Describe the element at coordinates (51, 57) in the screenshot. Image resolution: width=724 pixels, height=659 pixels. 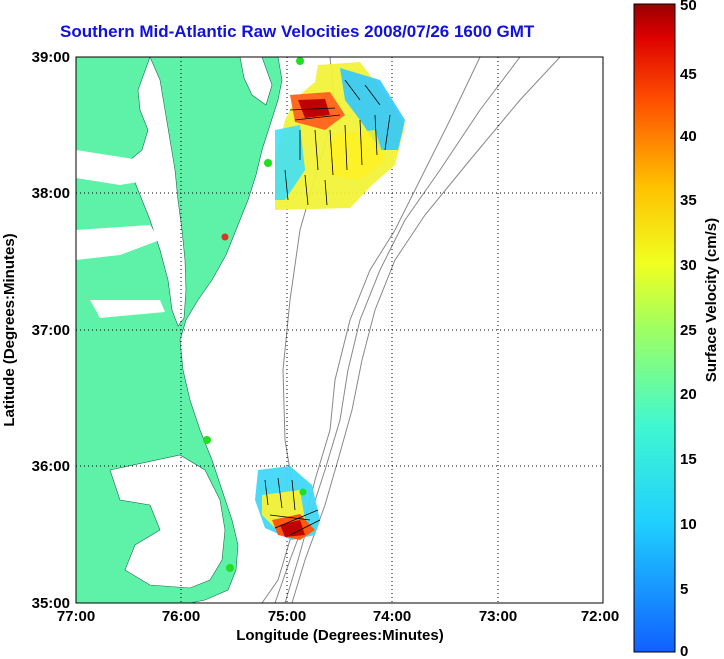
I see `y-tick-label: 39:00` at that location.